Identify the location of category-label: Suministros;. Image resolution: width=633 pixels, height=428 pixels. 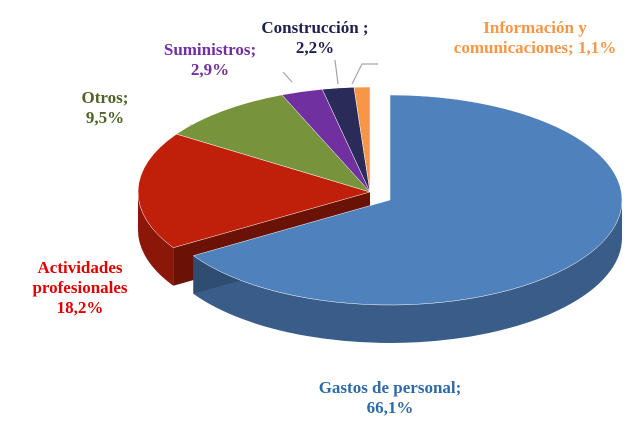
(210, 49).